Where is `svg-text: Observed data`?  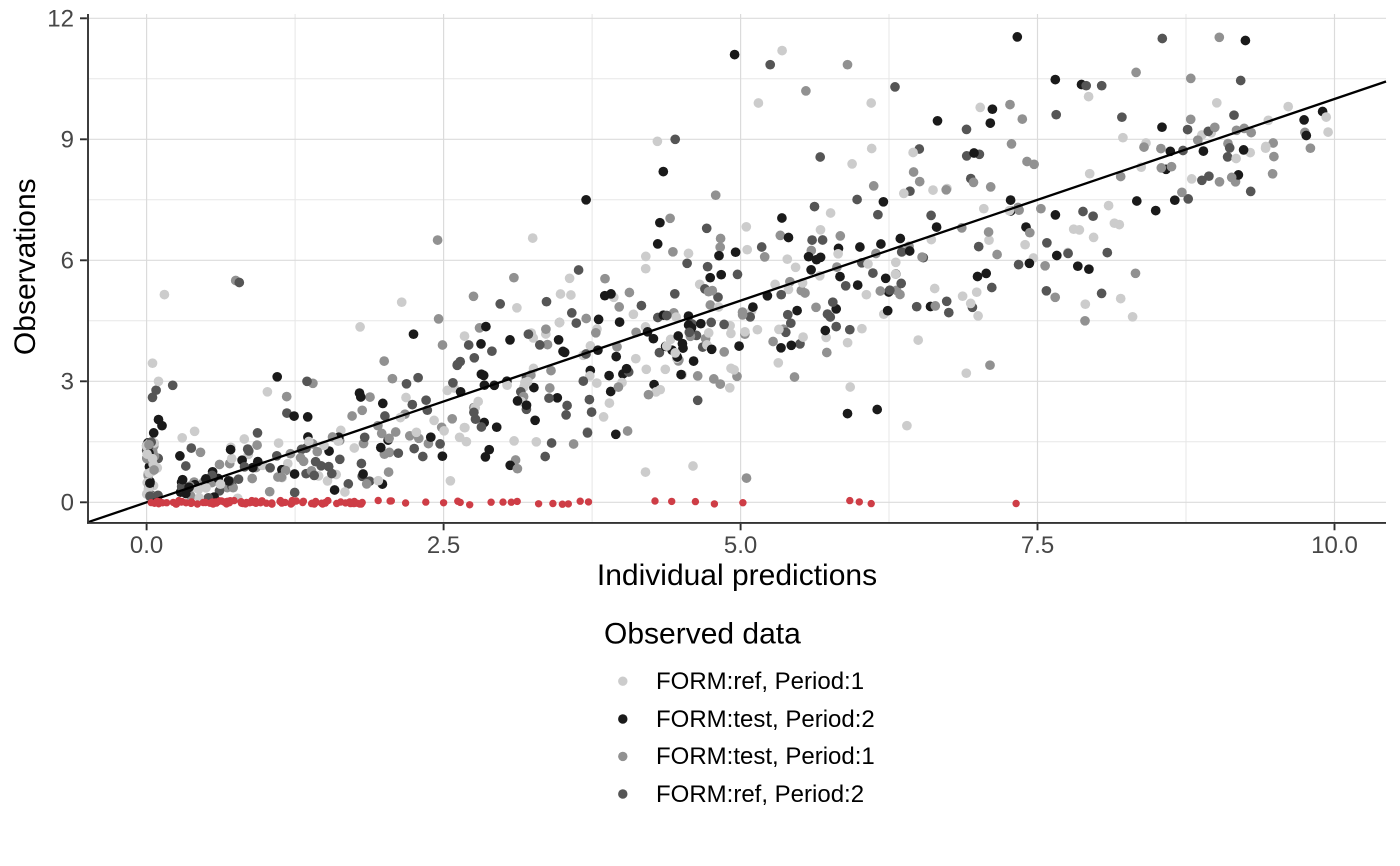 svg-text: Observed data is located at coordinates (702, 634).